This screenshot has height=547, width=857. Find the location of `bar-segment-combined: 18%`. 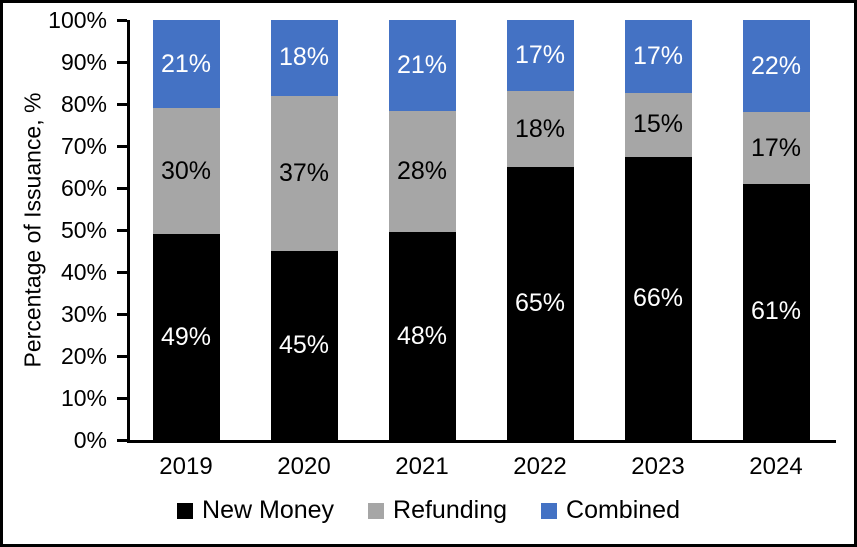

bar-segment-combined: 18% is located at coordinates (304, 58).